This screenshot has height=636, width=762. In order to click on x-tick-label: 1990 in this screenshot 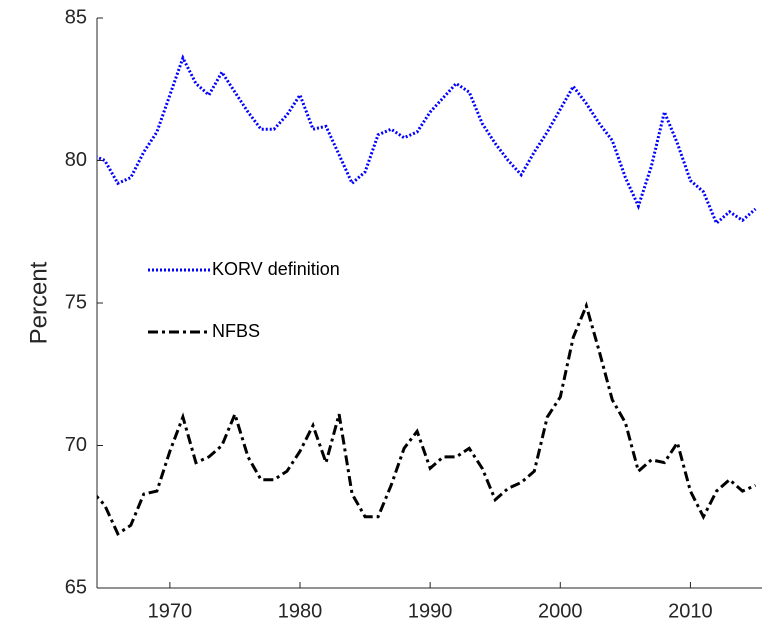, I will do `click(430, 611)`.